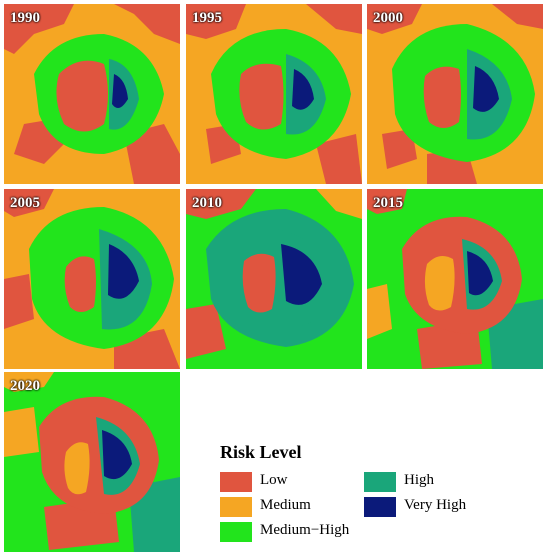 The image size is (550, 555). I want to click on risk-map-1995, so click(274, 94).